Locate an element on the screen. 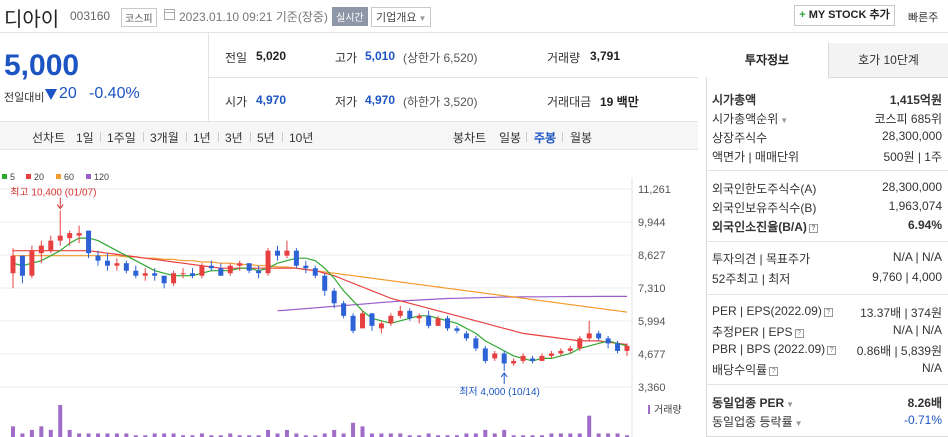 This screenshot has width=948, height=437. quick-order-link: 빠른주 is located at coordinates (923, 18).